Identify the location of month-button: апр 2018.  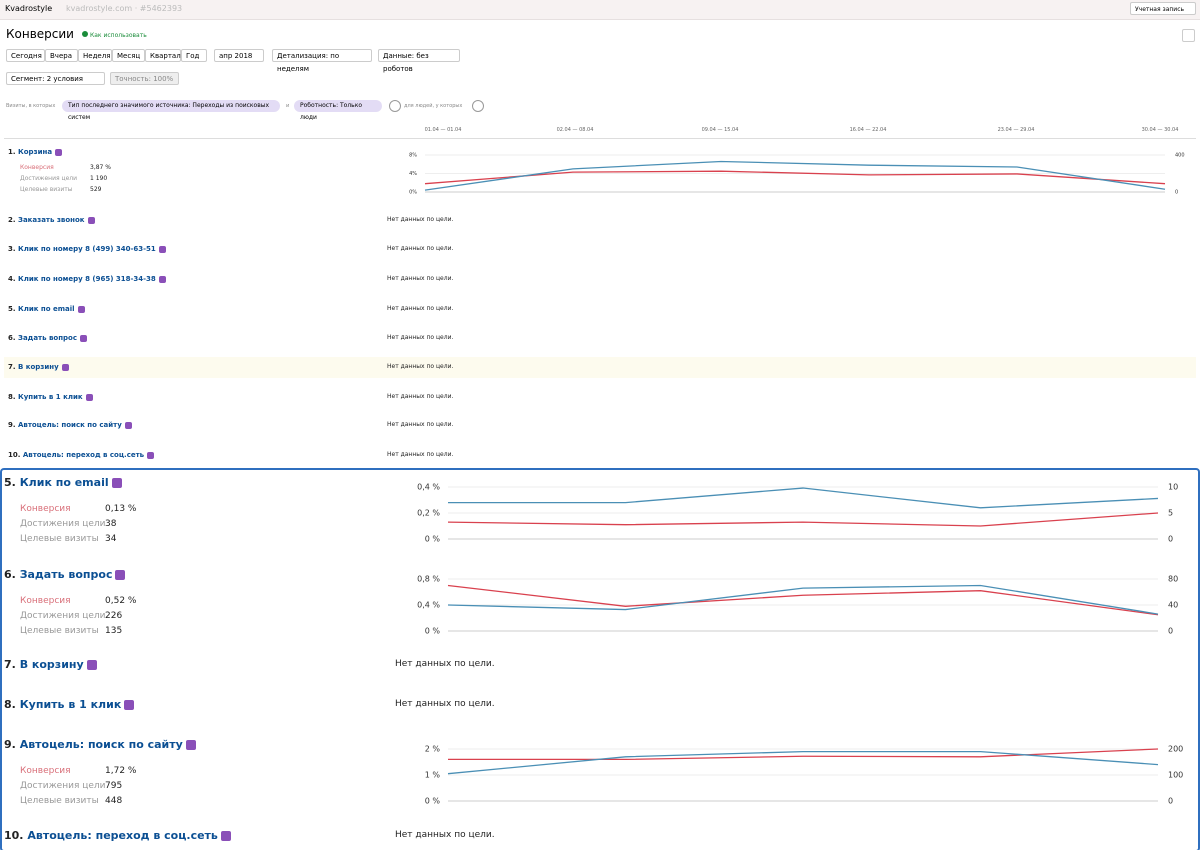
(239, 55).